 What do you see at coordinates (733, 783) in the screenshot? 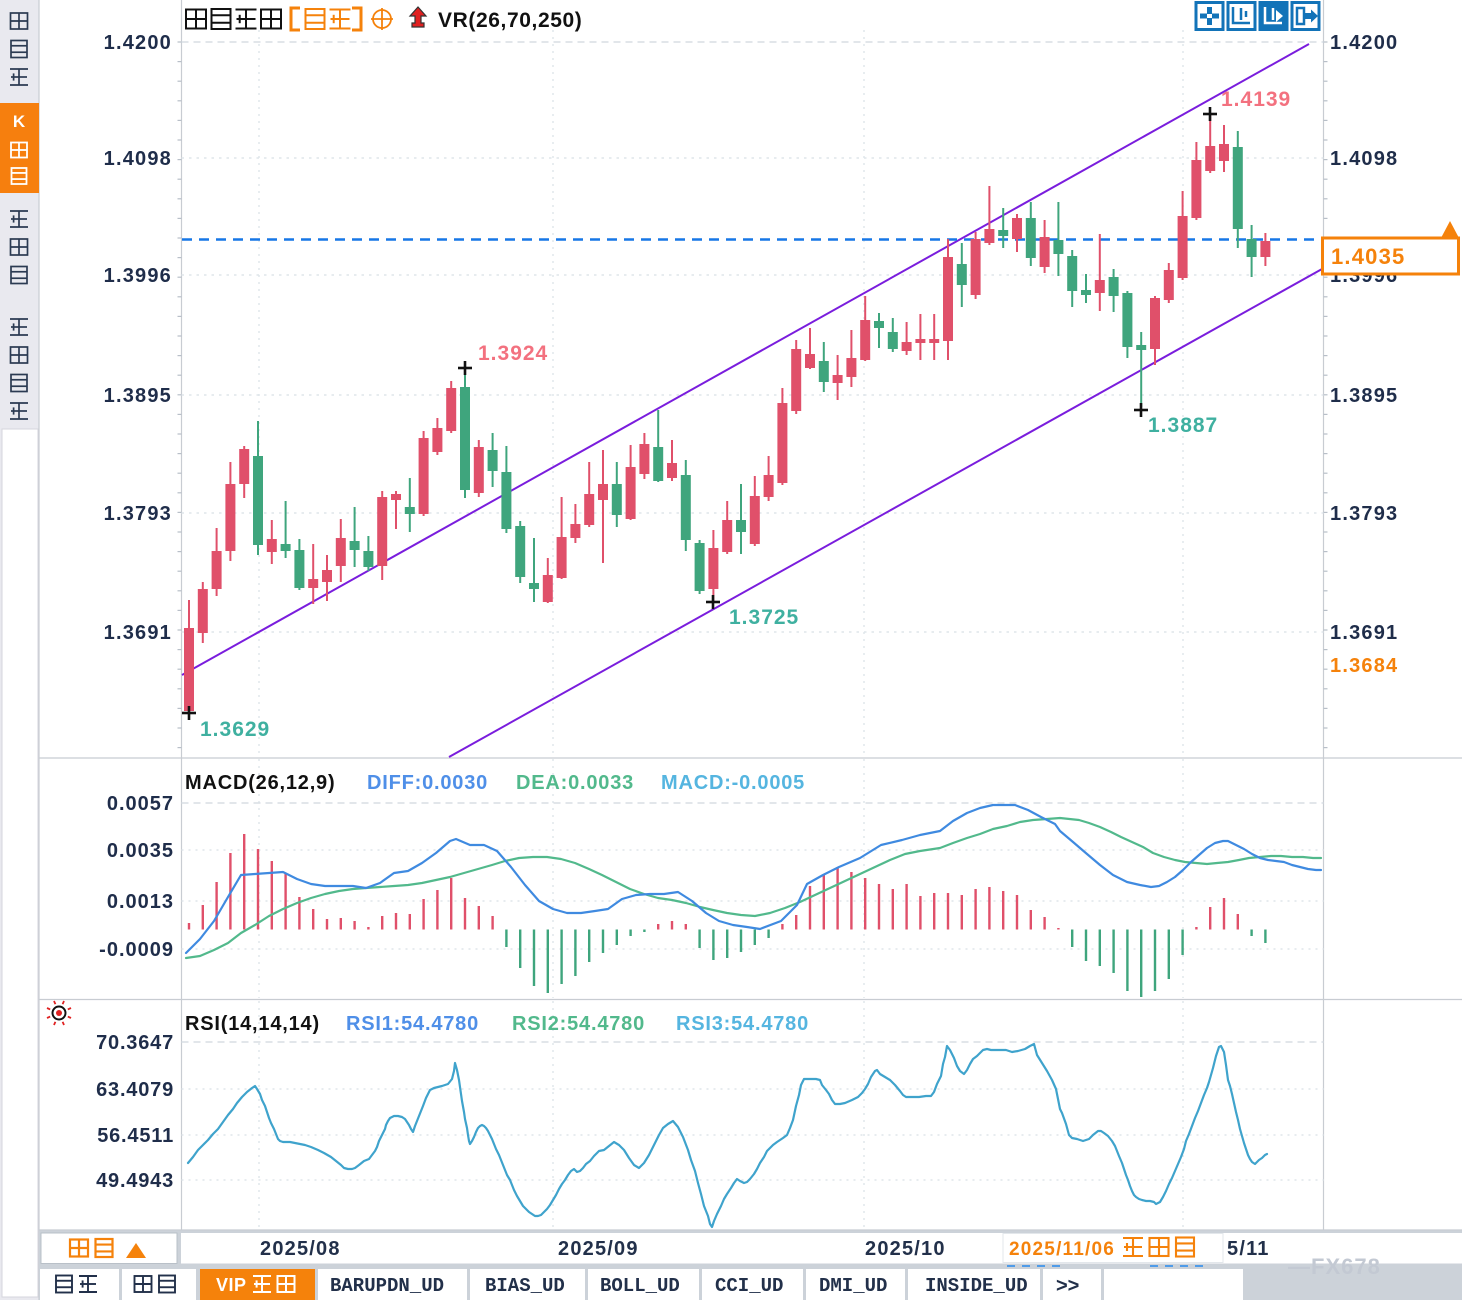
I see `svg-text: MACD:-0.0005` at bounding box center [733, 783].